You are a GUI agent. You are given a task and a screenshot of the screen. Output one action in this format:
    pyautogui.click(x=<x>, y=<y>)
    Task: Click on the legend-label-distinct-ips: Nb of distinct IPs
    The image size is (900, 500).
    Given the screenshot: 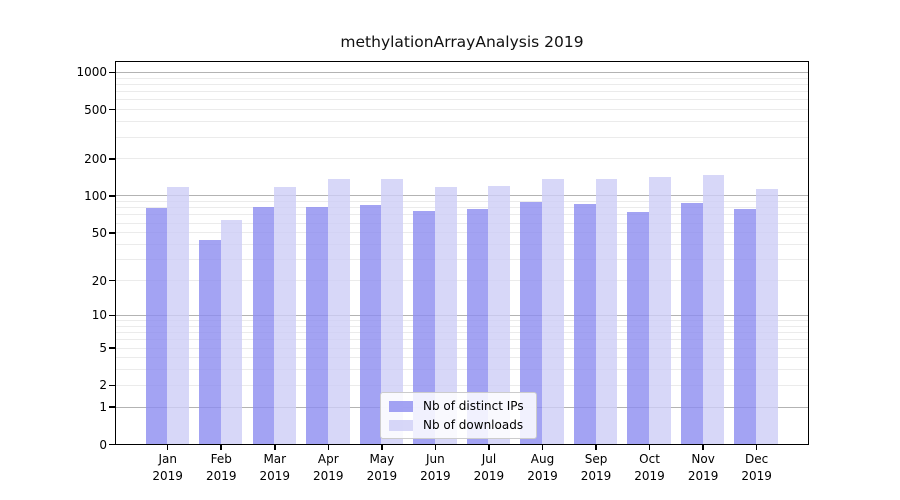 What is the action you would take?
    pyautogui.click(x=473, y=406)
    